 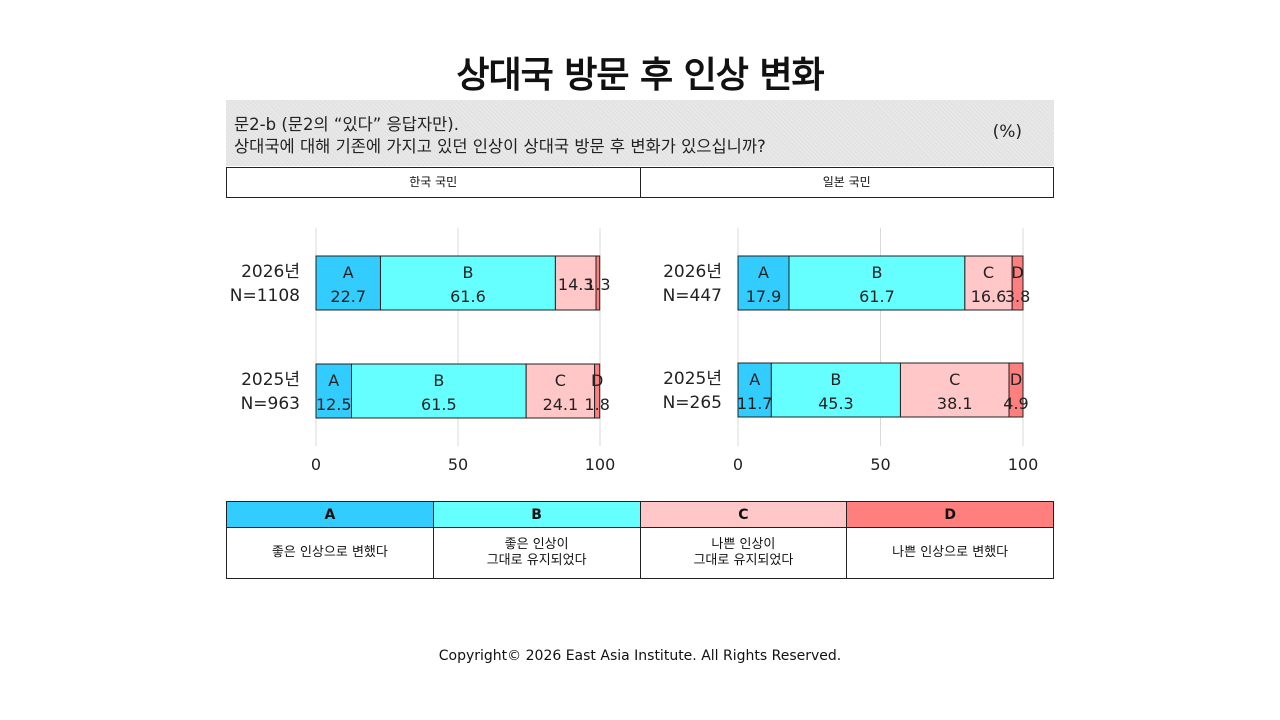 What do you see at coordinates (270, 404) in the screenshot?
I see `category-label: N=963` at bounding box center [270, 404].